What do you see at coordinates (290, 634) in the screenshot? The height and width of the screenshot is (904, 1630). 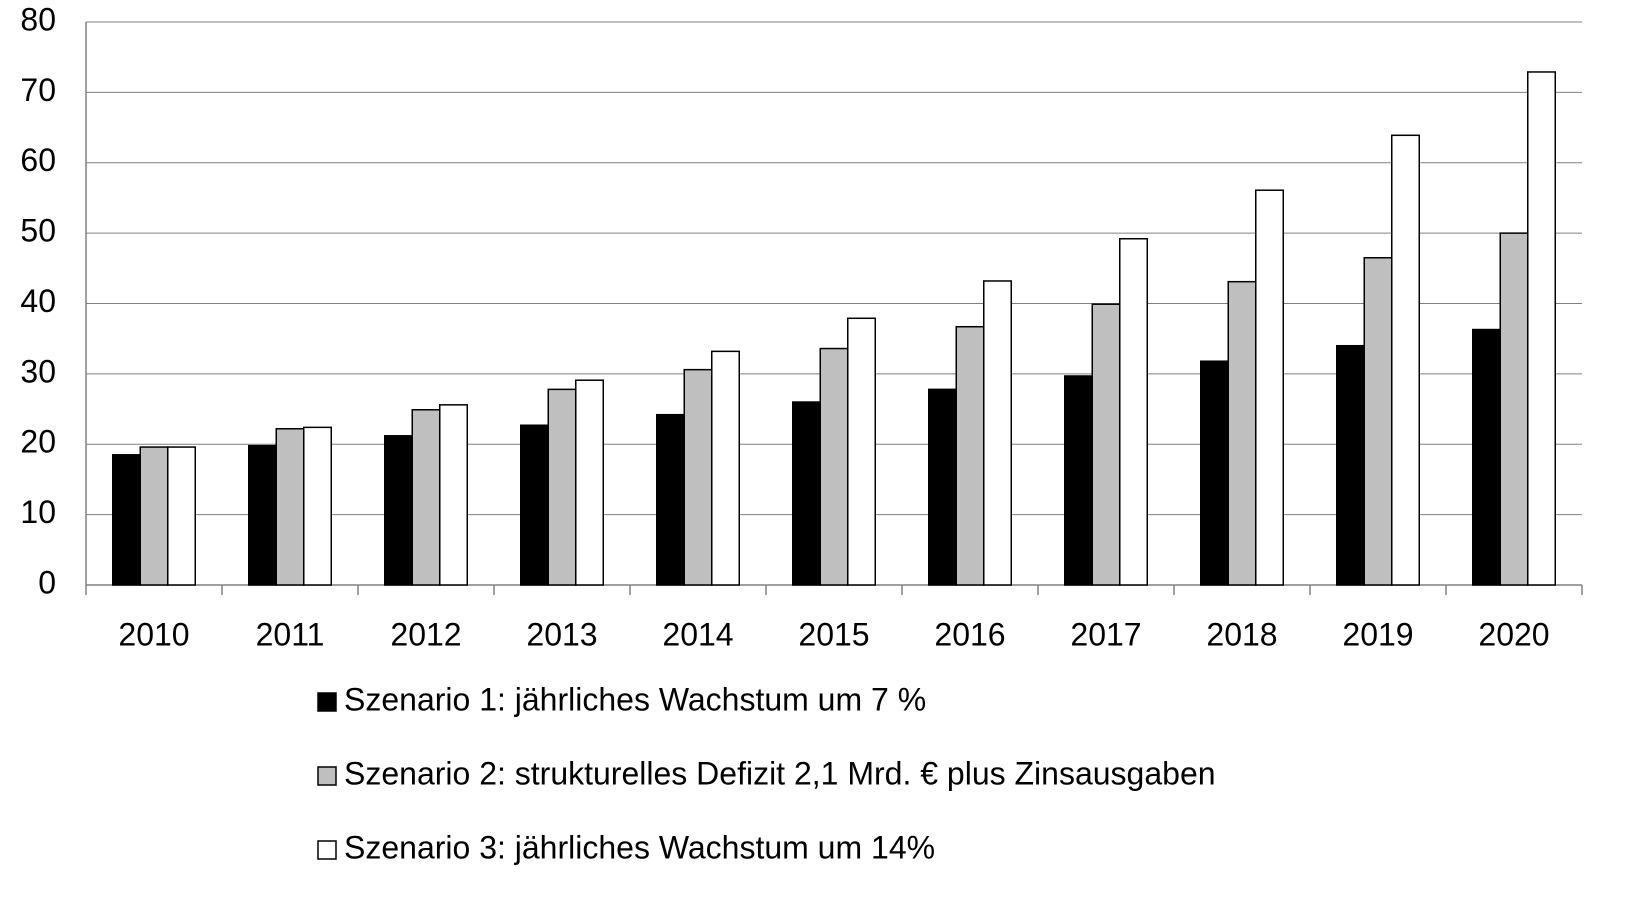 I see `x-tick-label: 2011` at bounding box center [290, 634].